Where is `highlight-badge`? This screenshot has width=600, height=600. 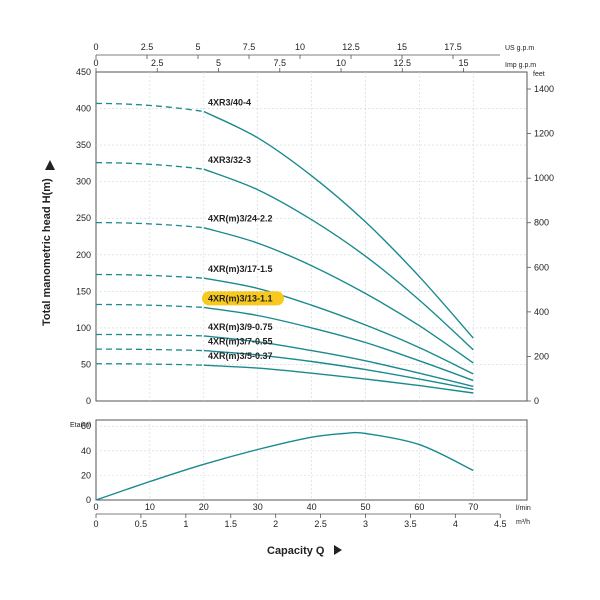
highlight-badge is located at coordinates (243, 298).